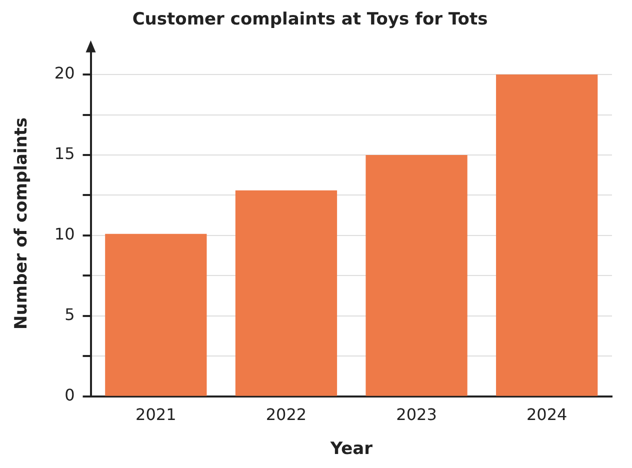 The image size is (632, 468). Describe the element at coordinates (156, 414) in the screenshot. I see `x-tick-label: 2021` at that location.